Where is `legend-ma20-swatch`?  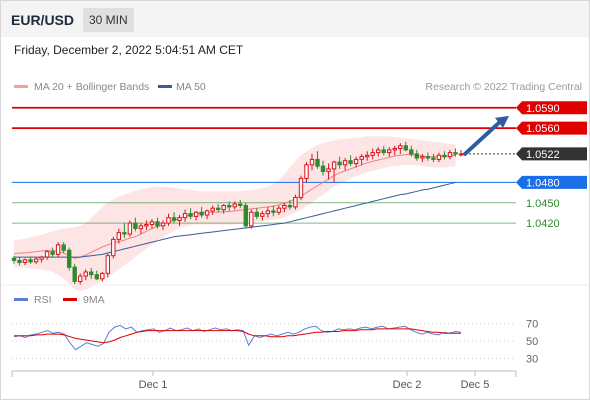
legend-ma20-swatch is located at coordinates (21, 86).